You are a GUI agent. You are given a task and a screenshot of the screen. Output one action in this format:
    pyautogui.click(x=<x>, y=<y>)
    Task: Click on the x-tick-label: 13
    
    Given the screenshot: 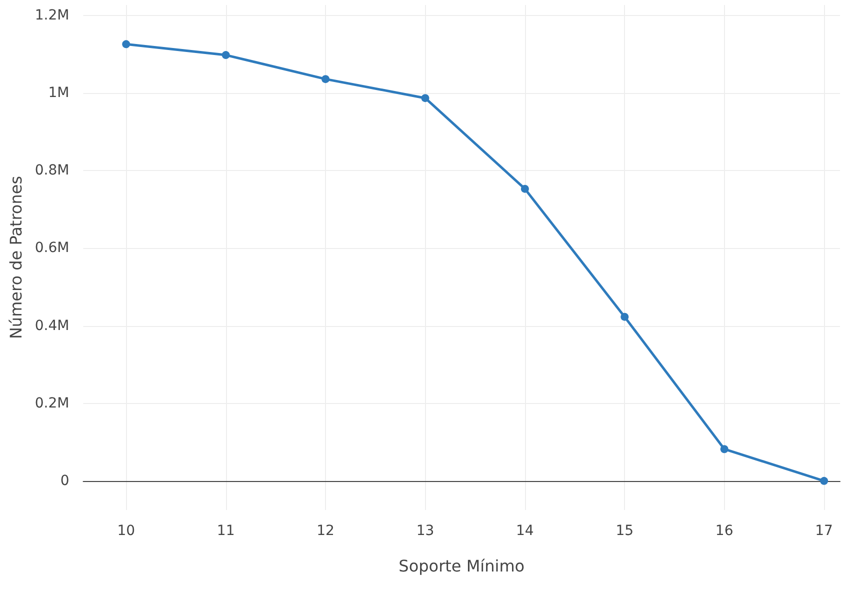 What is the action you would take?
    pyautogui.click(x=425, y=531)
    